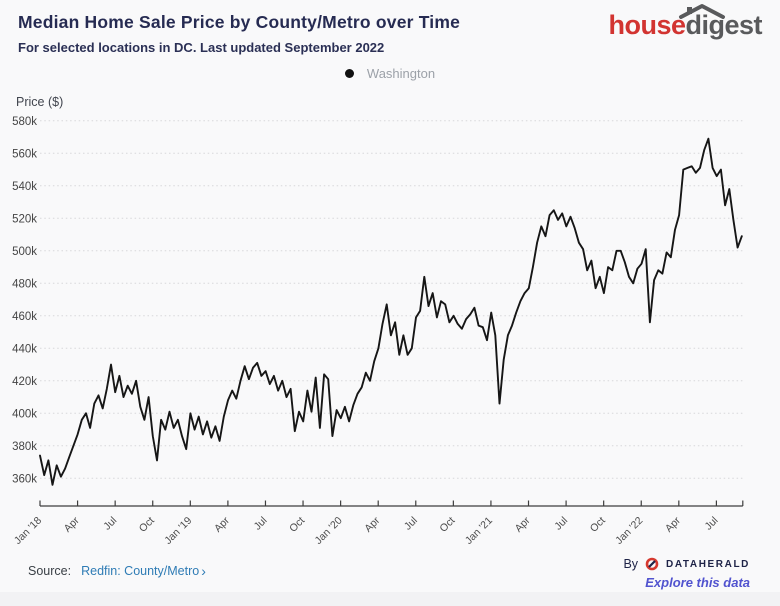  Describe the element at coordinates (479, 531) in the screenshot. I see `x-tick-label-12: Jan '21` at that location.